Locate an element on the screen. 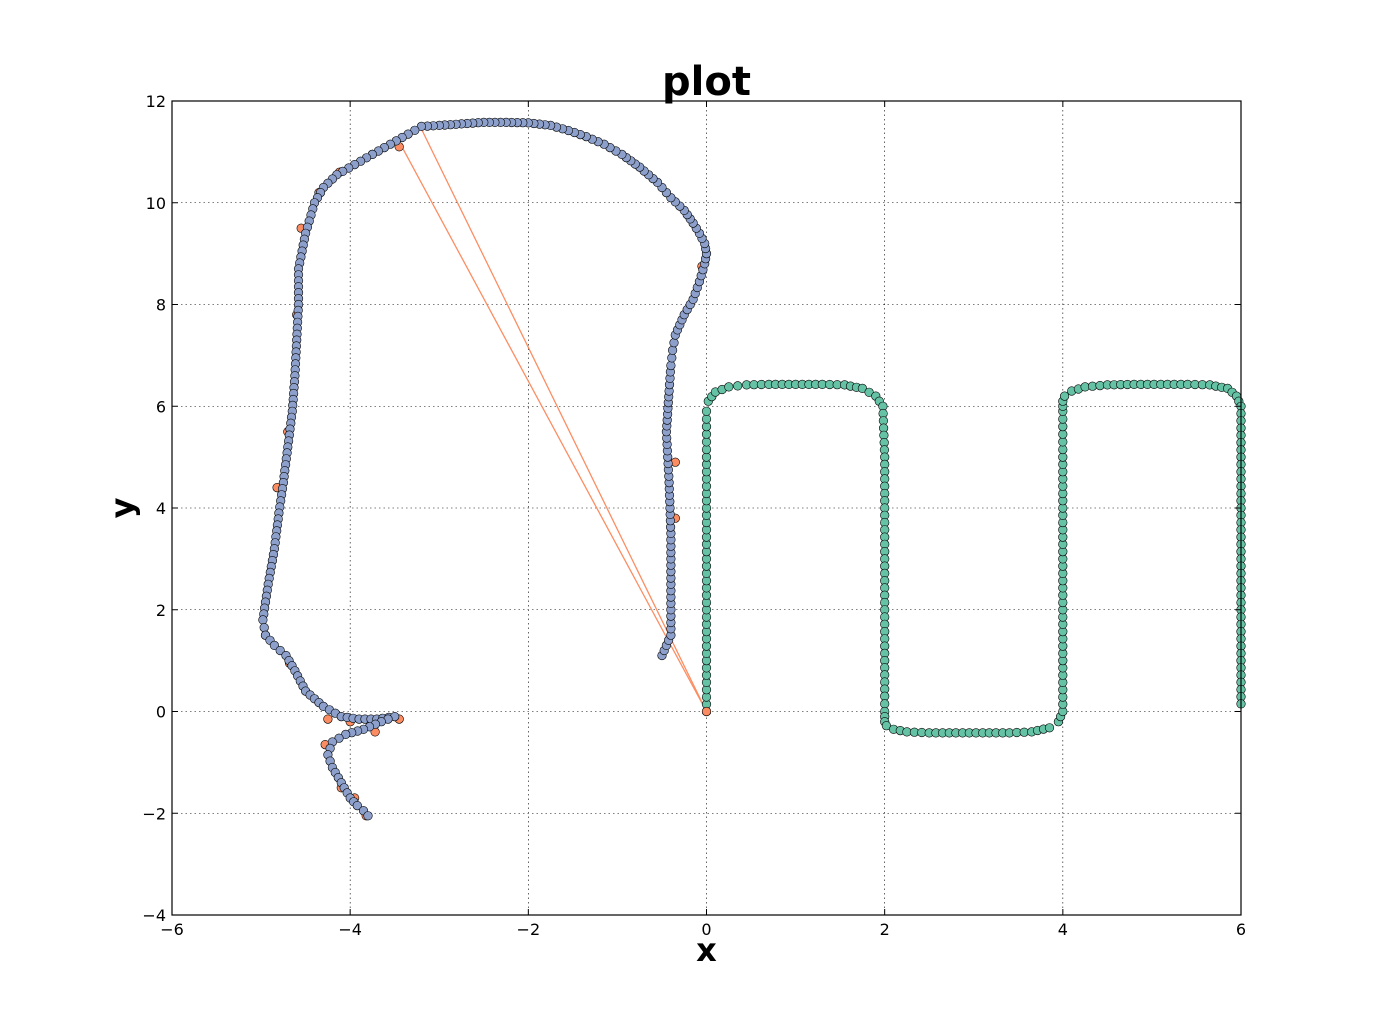 The width and height of the screenshot is (1380, 1018). y-tick-label: 10 is located at coordinates (156, 203).